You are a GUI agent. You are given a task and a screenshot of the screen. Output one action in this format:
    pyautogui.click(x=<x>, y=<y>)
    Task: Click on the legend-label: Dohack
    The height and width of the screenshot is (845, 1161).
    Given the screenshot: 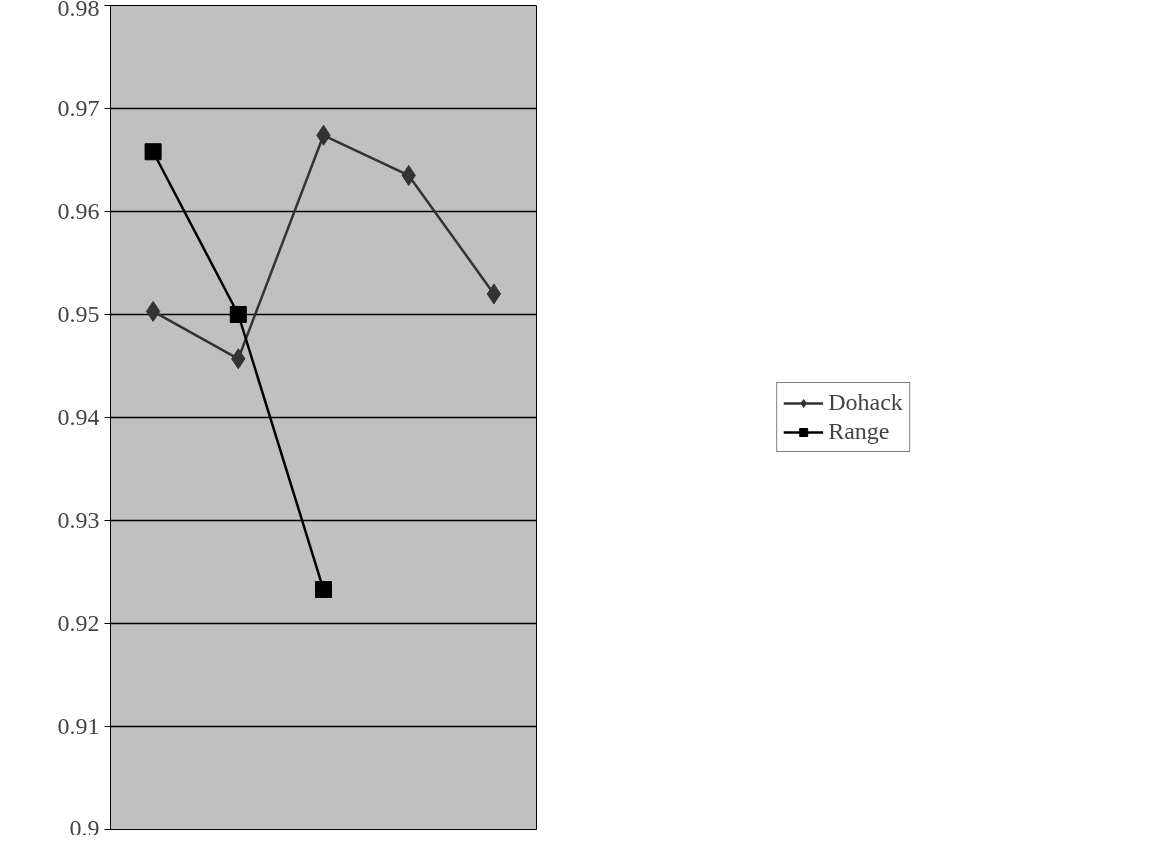 What is the action you would take?
    pyautogui.click(x=865, y=402)
    